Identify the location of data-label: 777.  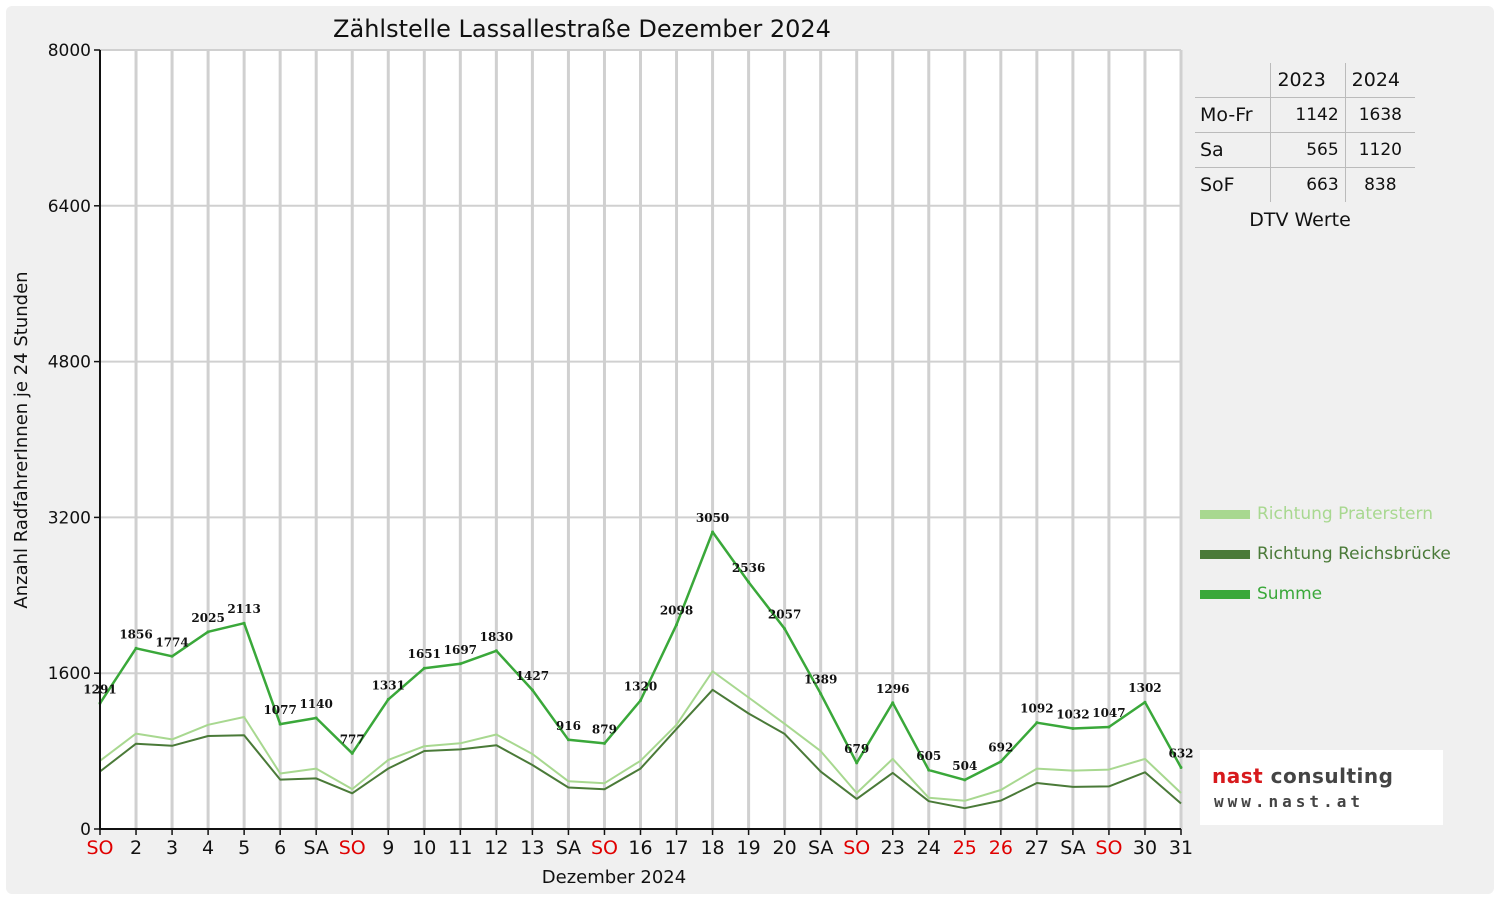
(352, 739).